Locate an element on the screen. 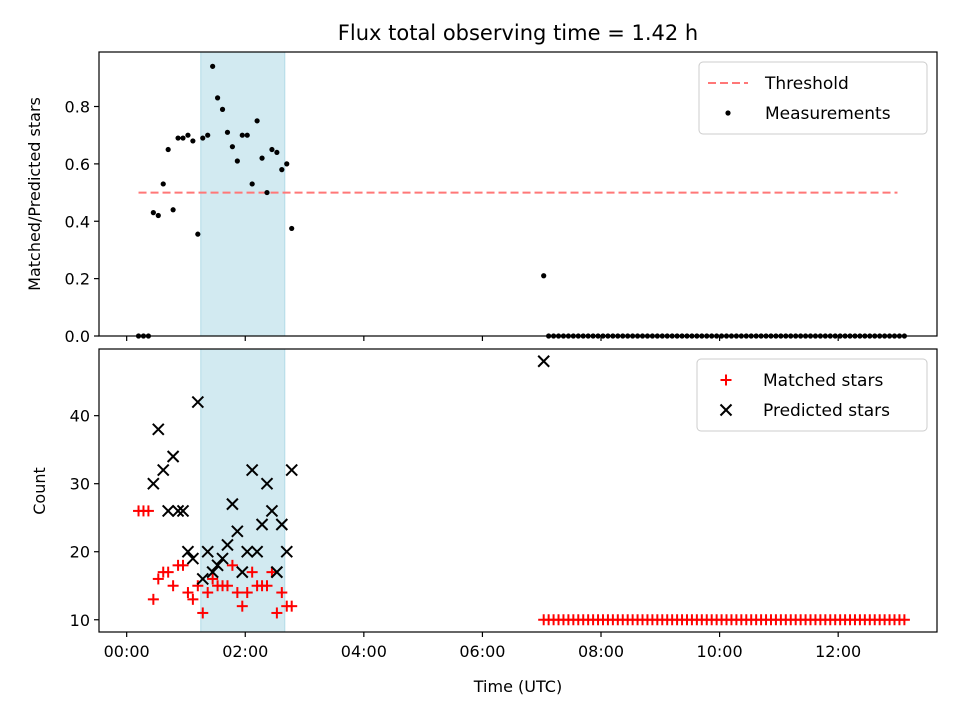 Image resolution: width=960 pixels, height=720 pixels. top-shaded-span is located at coordinates (243, 194).